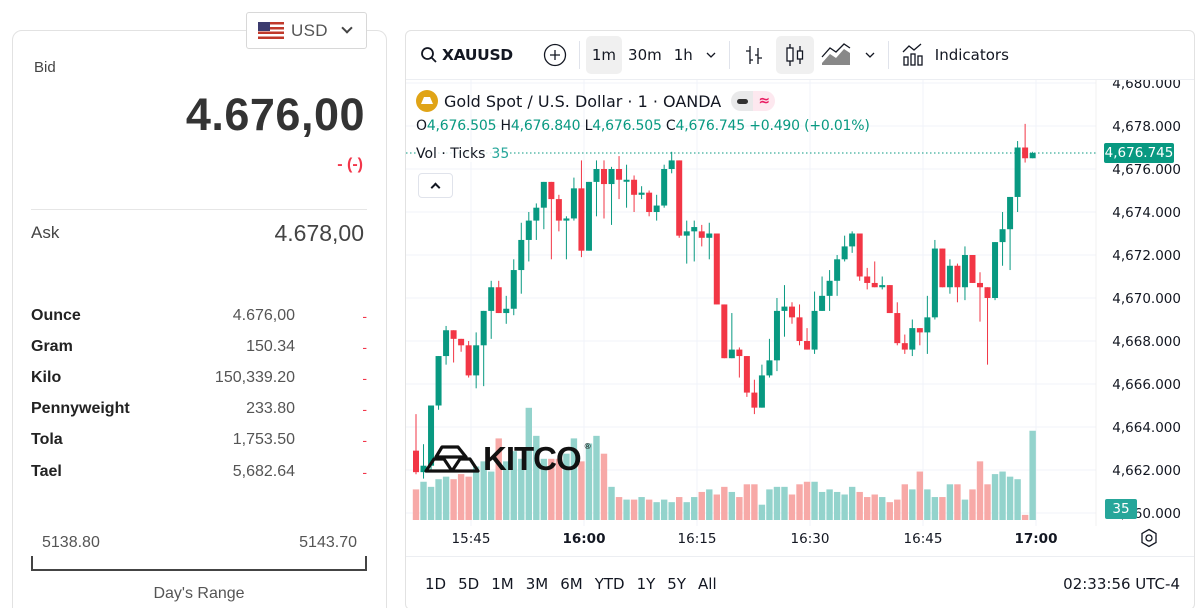  Describe the element at coordinates (1121, 509) in the screenshot. I see `volume-tag: 35` at that location.